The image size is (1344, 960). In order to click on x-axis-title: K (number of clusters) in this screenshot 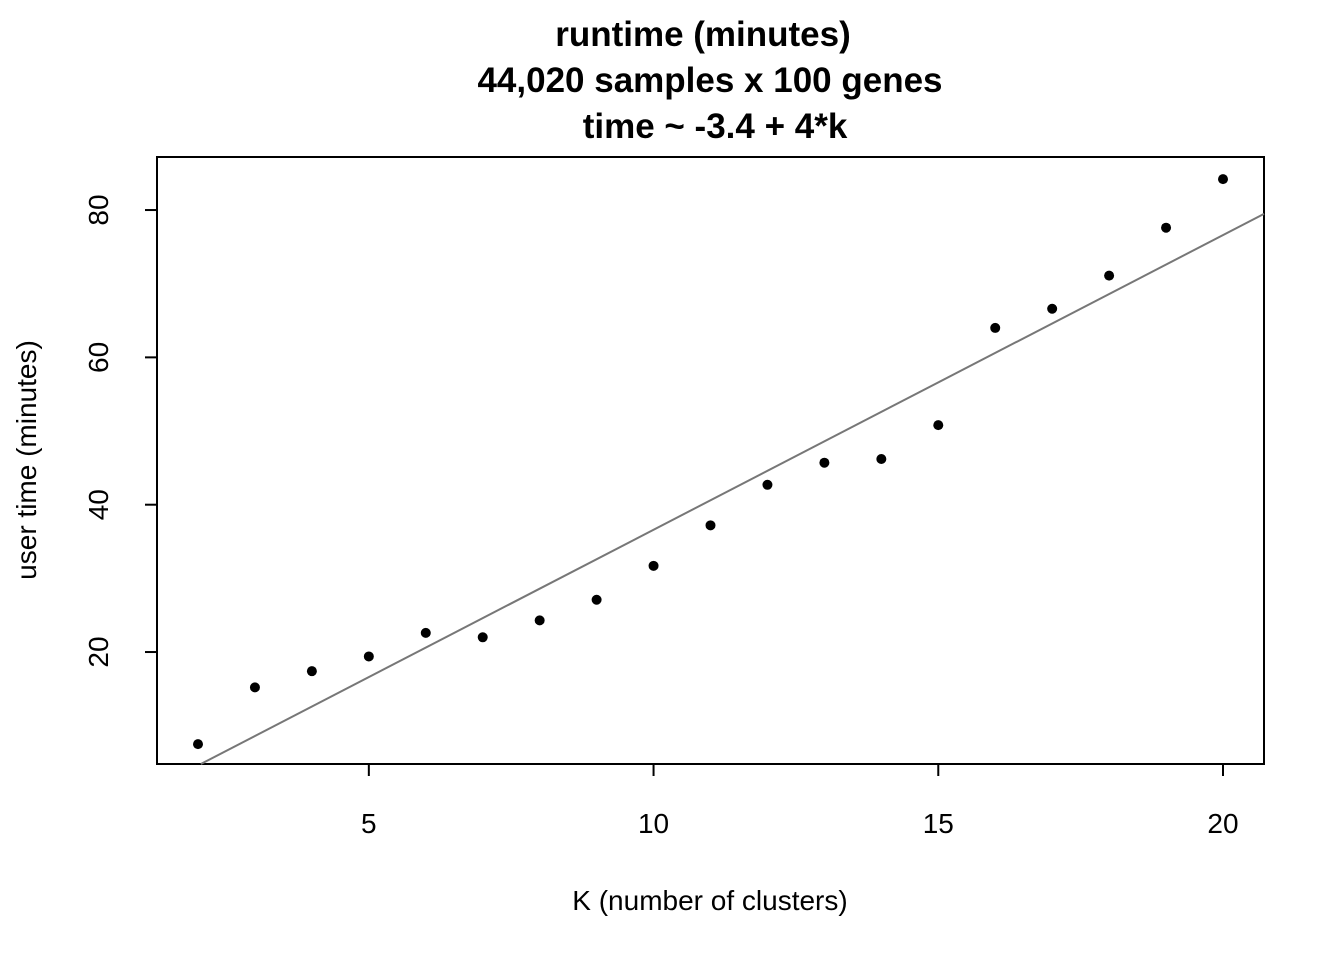, I will do `click(709, 900)`.